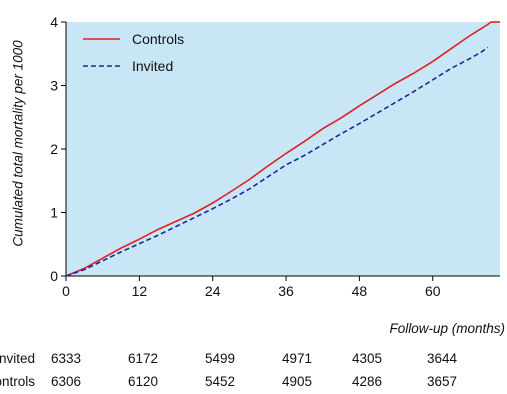  What do you see at coordinates (140, 291) in the screenshot?
I see `x-tick-label: 12` at bounding box center [140, 291].